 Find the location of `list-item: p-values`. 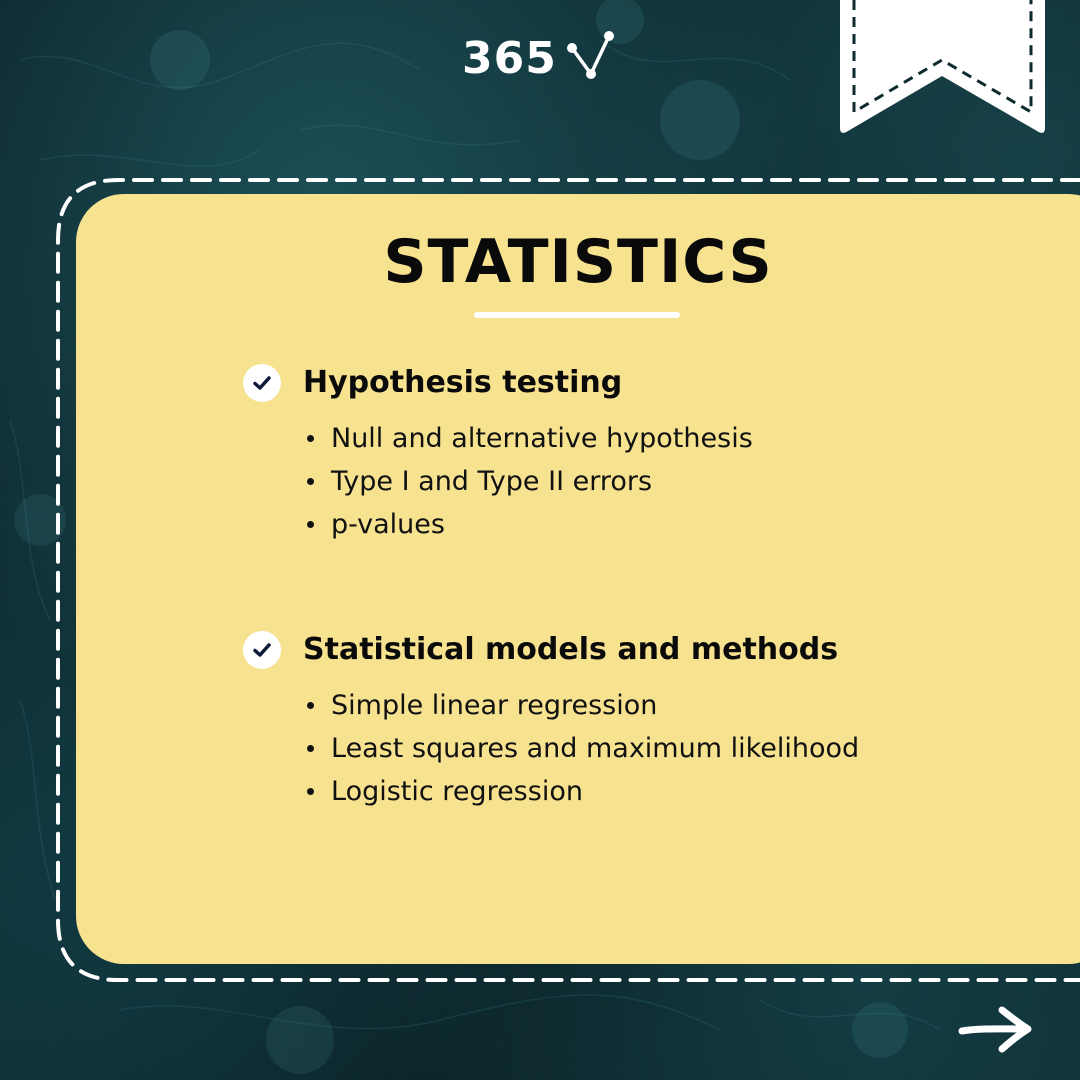

list-item: p-values is located at coordinates (530, 524).